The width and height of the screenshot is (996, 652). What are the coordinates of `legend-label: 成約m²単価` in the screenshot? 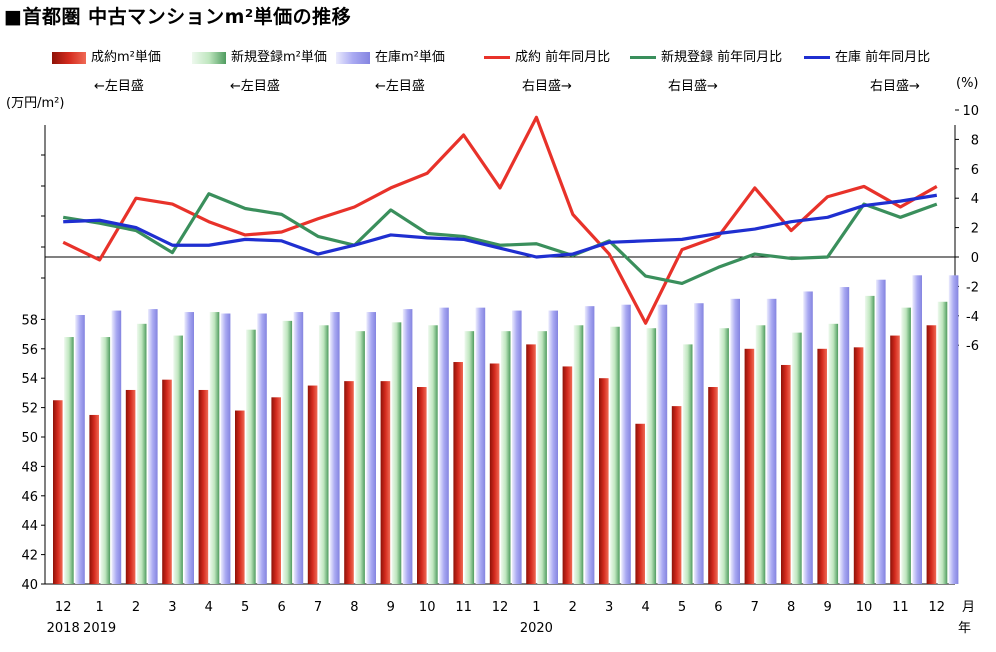 It's located at (126, 57).